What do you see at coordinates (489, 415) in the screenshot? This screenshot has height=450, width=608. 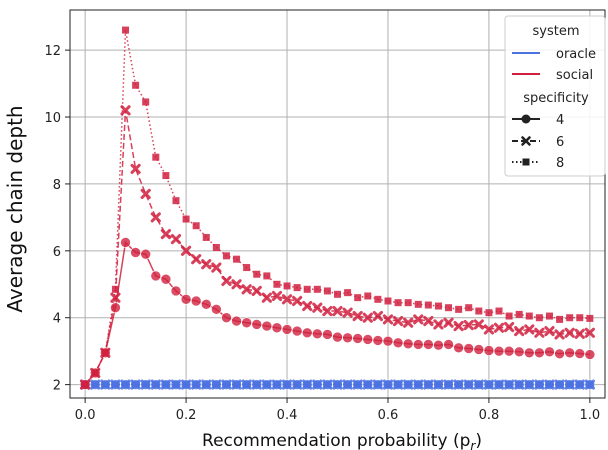 I see `x-tick-label: 0.8` at bounding box center [489, 415].